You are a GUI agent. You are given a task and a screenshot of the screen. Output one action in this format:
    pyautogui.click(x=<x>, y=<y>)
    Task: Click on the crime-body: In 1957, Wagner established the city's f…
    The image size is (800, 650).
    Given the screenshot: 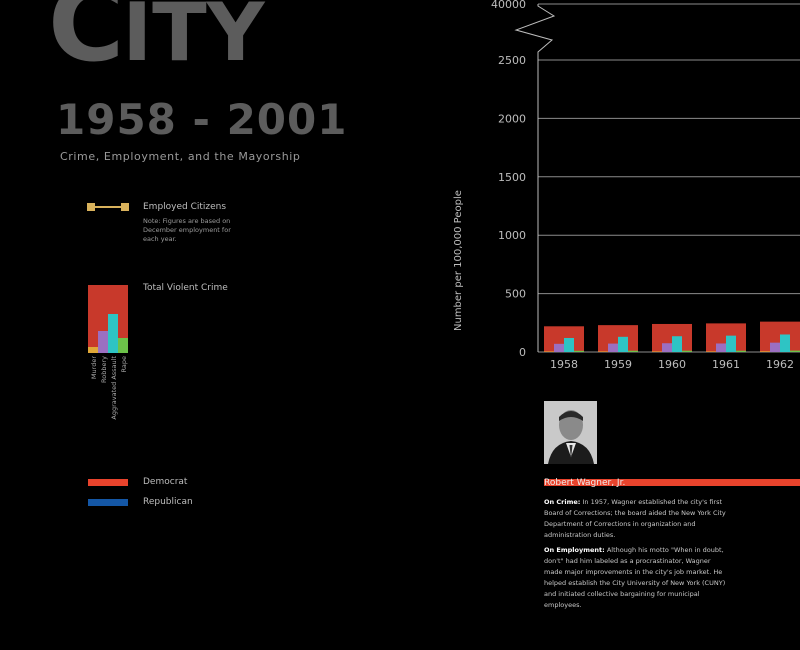 What is the action you would take?
    pyautogui.click(x=635, y=518)
    